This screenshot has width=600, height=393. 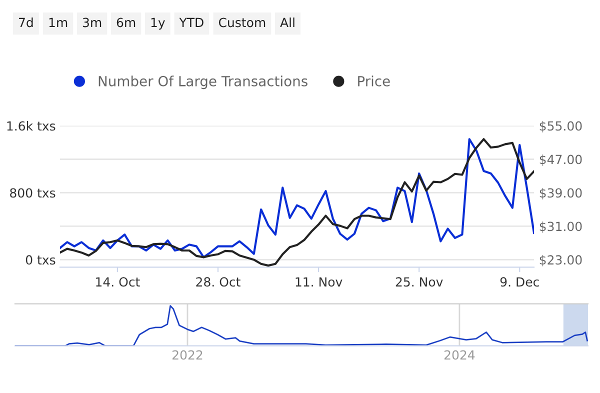 What do you see at coordinates (419, 282) in the screenshot?
I see `x-tick-label: 25. Nov` at bounding box center [419, 282].